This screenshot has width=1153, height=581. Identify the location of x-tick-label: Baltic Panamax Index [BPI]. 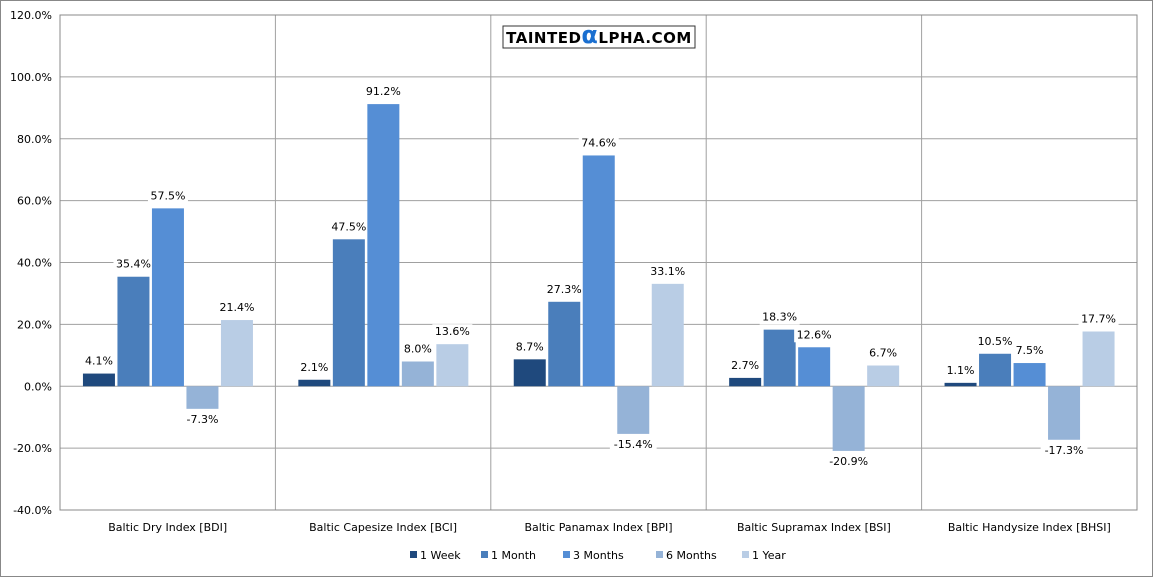
(598, 527).